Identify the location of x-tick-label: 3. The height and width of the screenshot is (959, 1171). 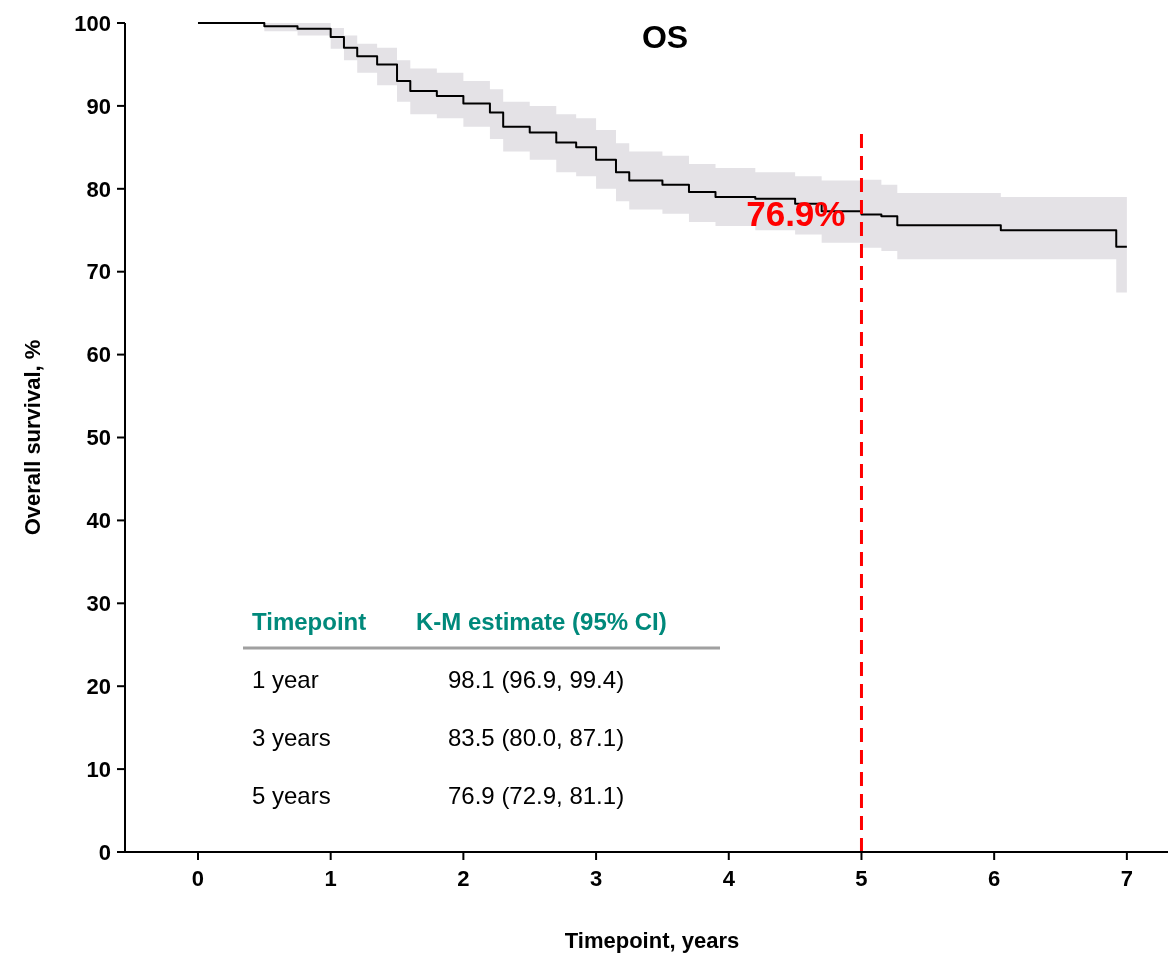
(596, 878).